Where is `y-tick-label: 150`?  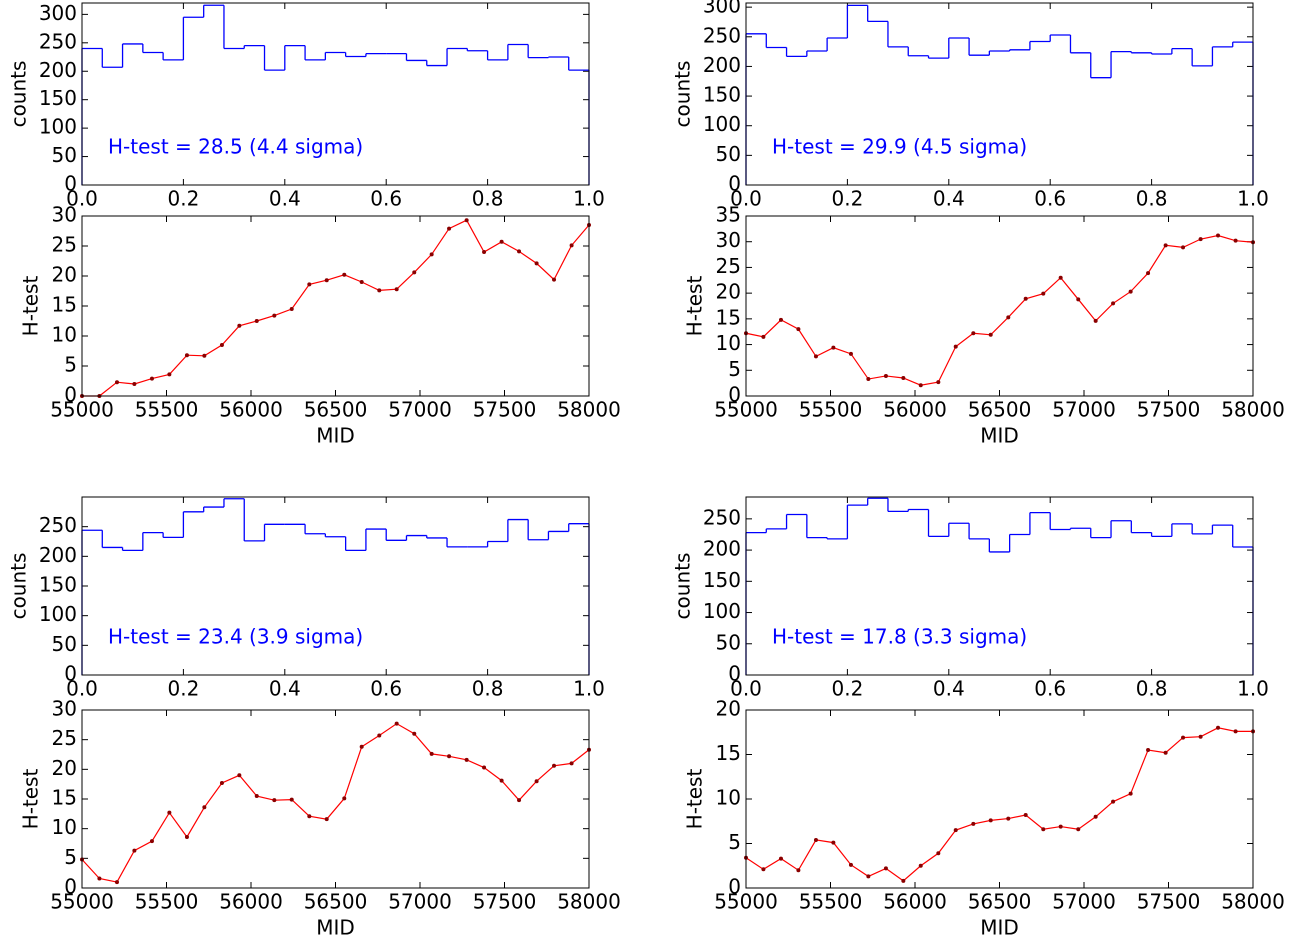 y-tick-label: 150 is located at coordinates (58, 585).